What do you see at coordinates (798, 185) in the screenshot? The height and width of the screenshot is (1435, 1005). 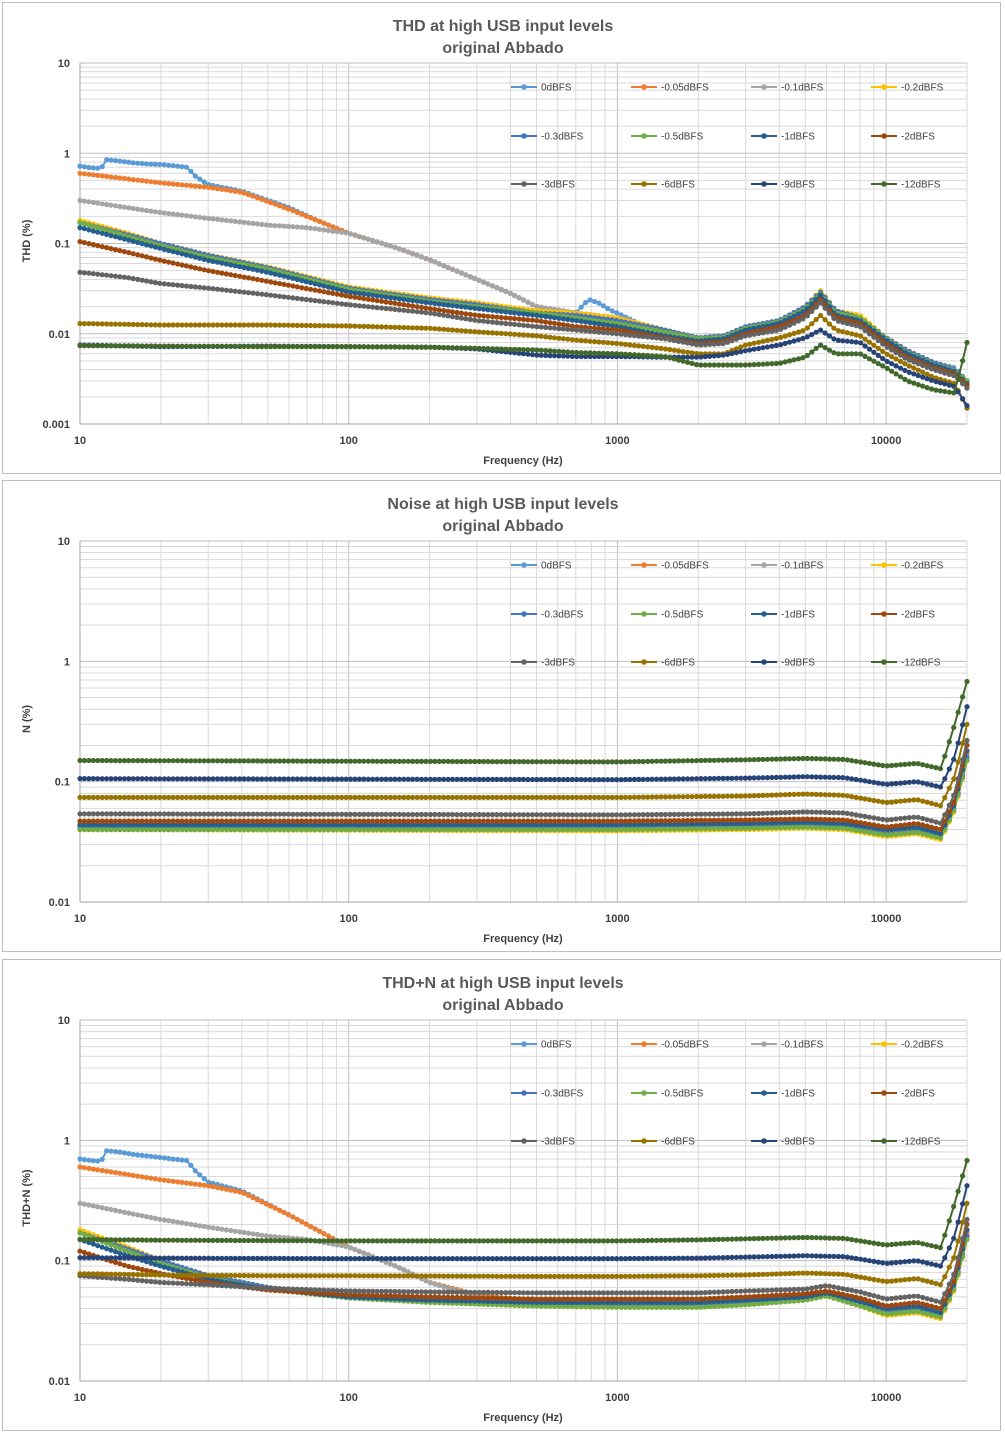 I see `legend-label: -9dBFS` at bounding box center [798, 185].